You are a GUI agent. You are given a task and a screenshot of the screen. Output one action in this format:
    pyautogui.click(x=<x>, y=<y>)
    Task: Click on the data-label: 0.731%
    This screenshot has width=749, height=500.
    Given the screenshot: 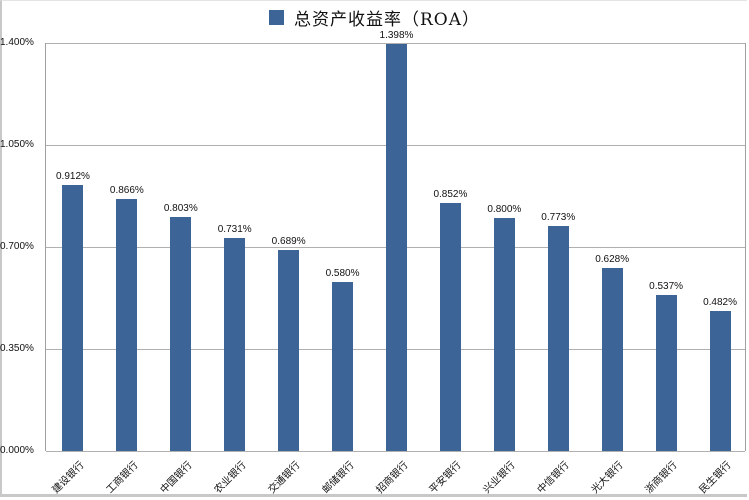 What is the action you would take?
    pyautogui.click(x=234, y=229)
    